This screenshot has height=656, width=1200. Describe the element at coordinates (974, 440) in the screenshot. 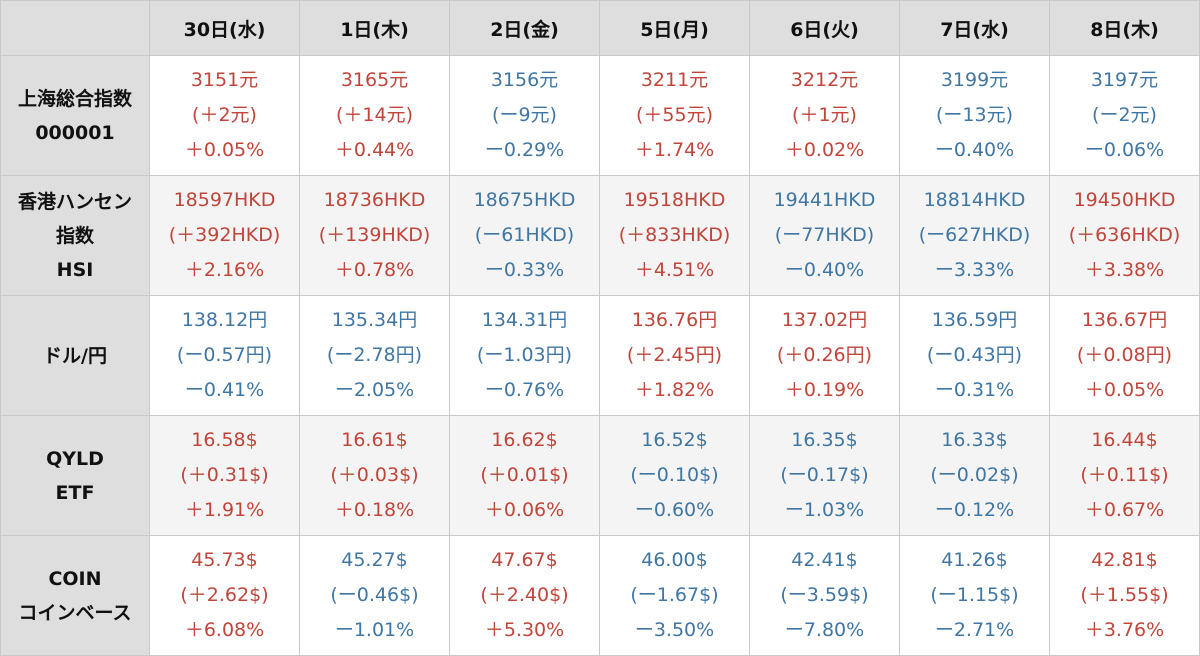

I see `price-value: 16.33$` at that location.